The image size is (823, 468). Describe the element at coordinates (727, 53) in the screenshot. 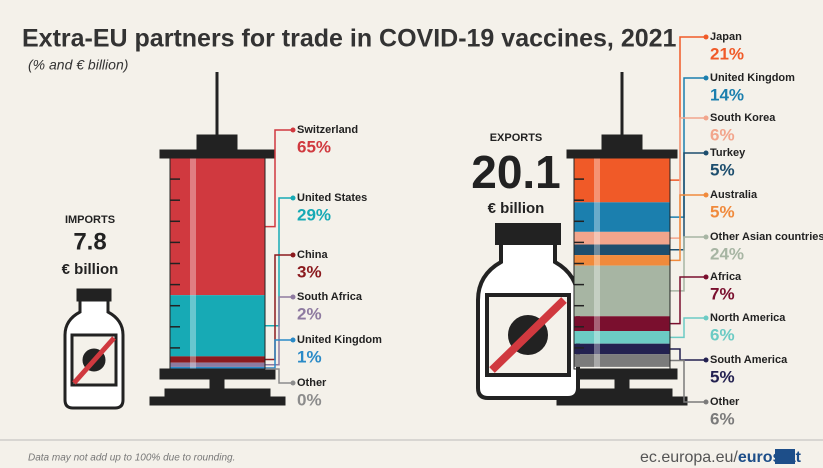

I see `value-label: 21%` at that location.